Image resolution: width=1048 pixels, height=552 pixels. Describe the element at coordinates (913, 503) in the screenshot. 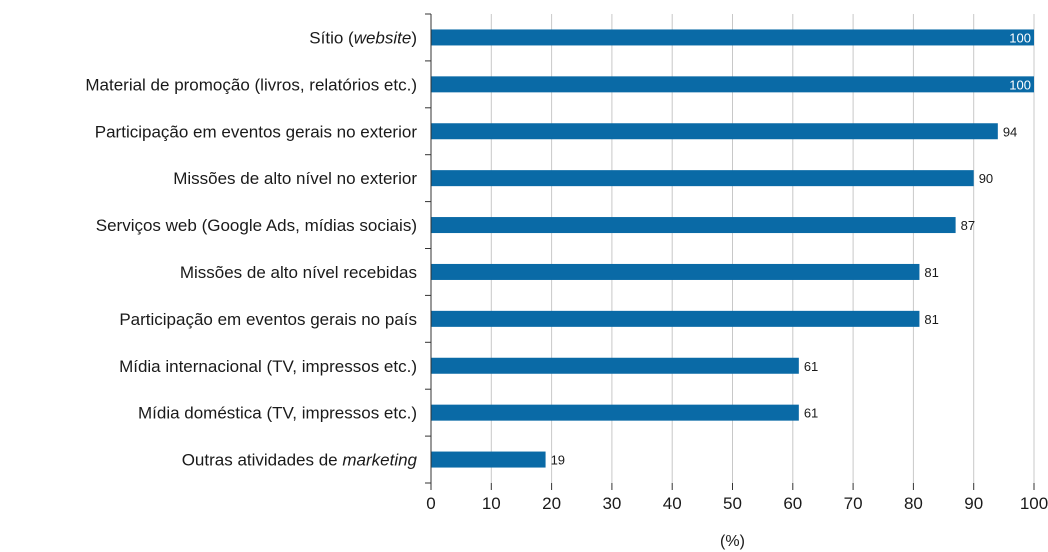

I see `x-tick-label: 80` at that location.